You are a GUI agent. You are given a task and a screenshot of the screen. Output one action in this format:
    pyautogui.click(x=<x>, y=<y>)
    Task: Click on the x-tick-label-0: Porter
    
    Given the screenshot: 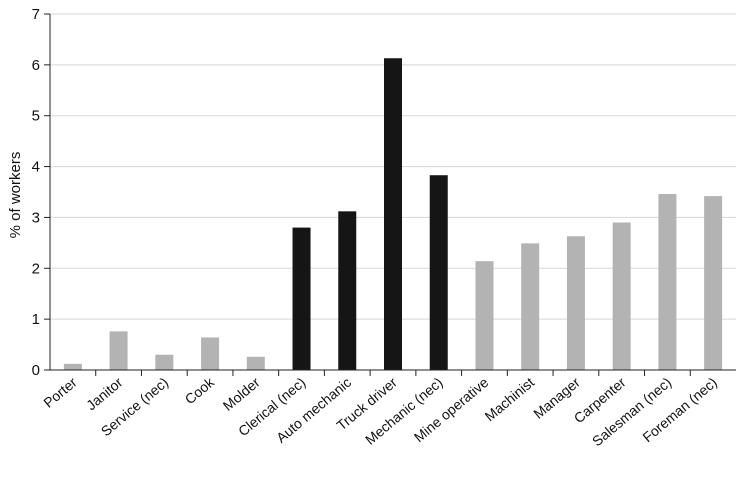 What is the action you would take?
    pyautogui.click(x=60, y=392)
    